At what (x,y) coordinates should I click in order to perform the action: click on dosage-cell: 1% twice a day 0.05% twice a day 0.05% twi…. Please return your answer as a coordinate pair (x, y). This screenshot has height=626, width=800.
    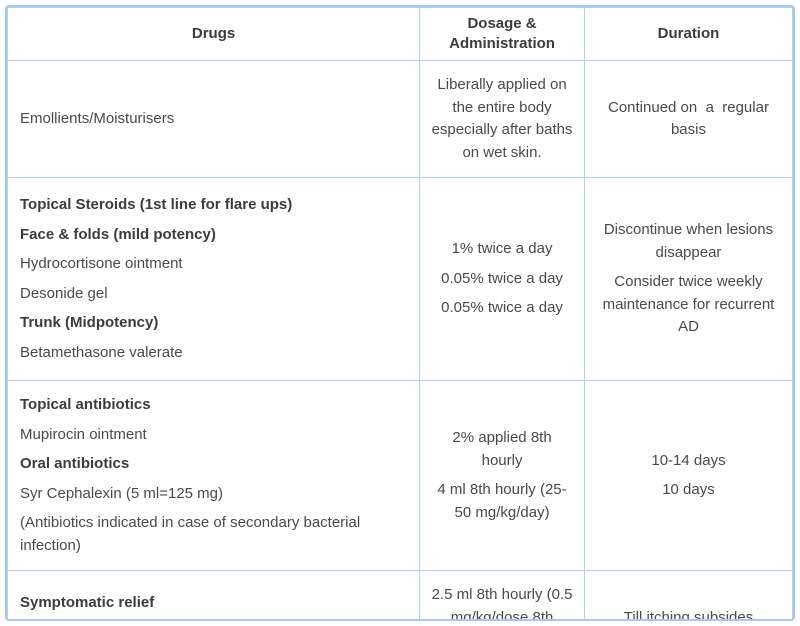
    Looking at the image, I should click on (502, 279).